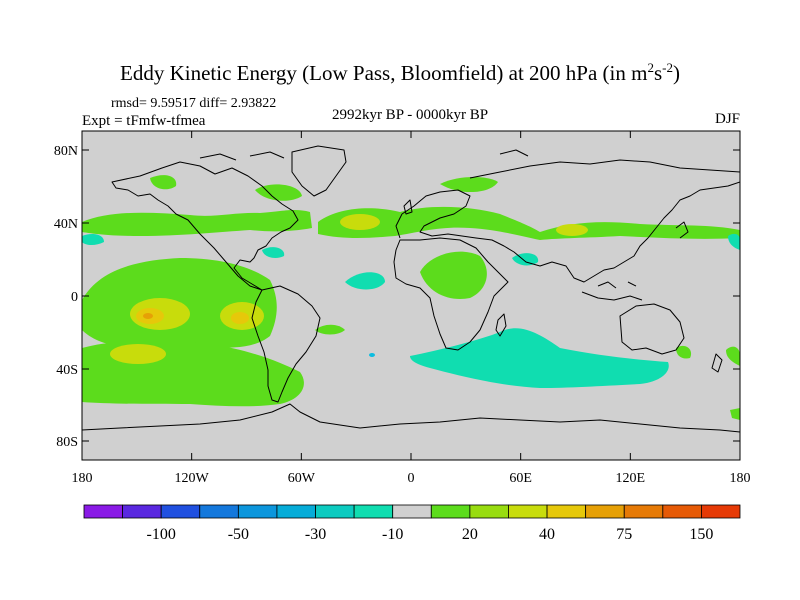 The width and height of the screenshot is (800, 600). What do you see at coordinates (144, 121) in the screenshot?
I see `experiment-label: Expt = tFmfw-tfmea` at bounding box center [144, 121].